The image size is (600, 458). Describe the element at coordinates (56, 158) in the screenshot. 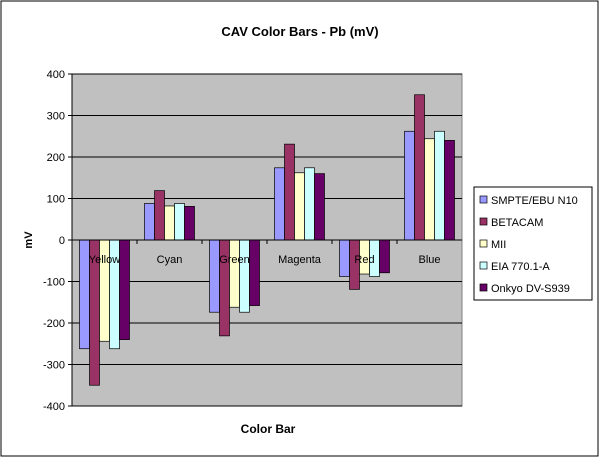

I see `y-tick-label: 200` at that location.